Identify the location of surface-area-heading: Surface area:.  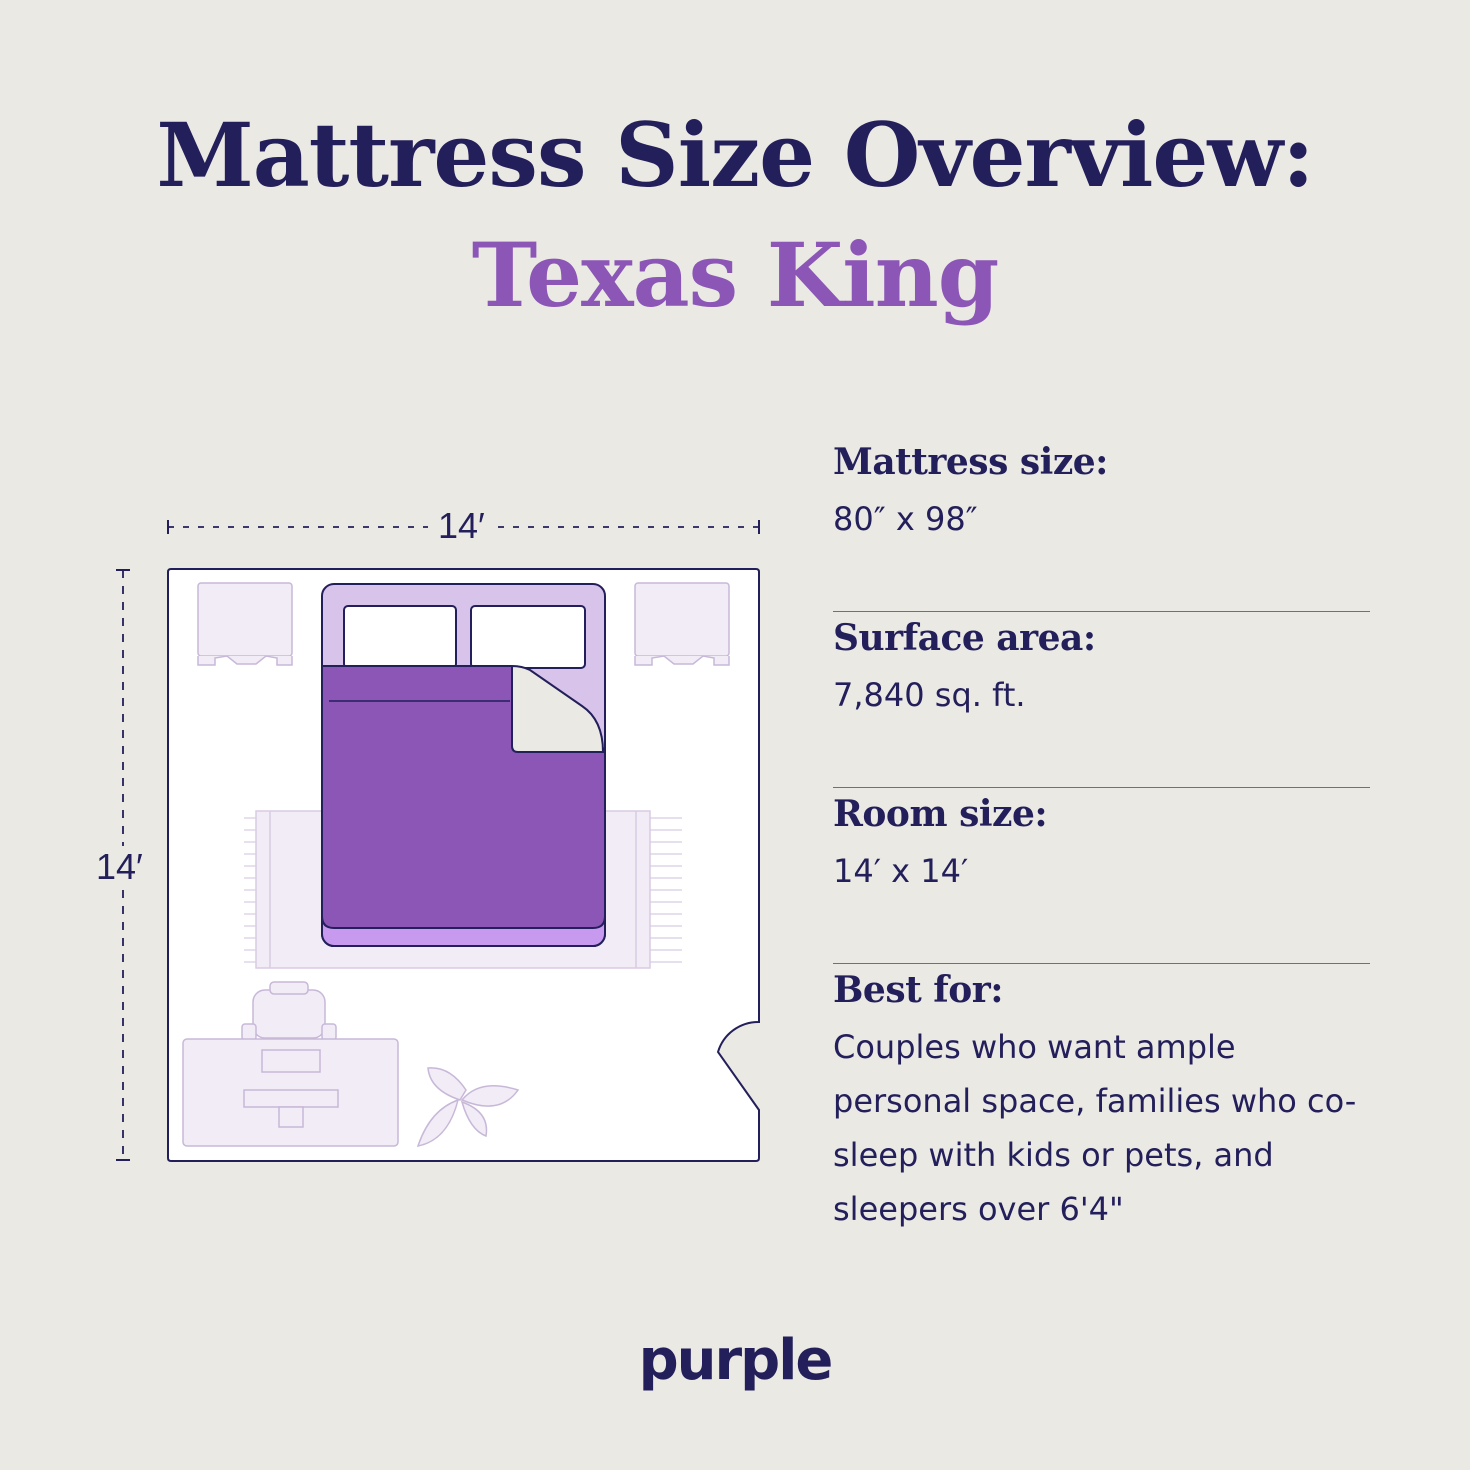
(964, 638).